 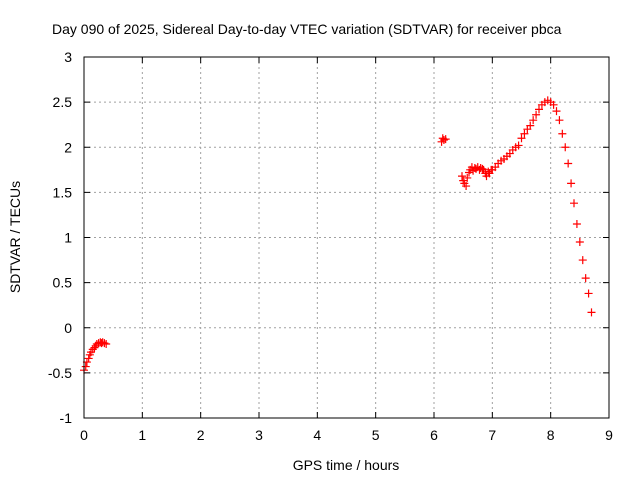 I want to click on x-tick-label: 9, so click(x=609, y=435).